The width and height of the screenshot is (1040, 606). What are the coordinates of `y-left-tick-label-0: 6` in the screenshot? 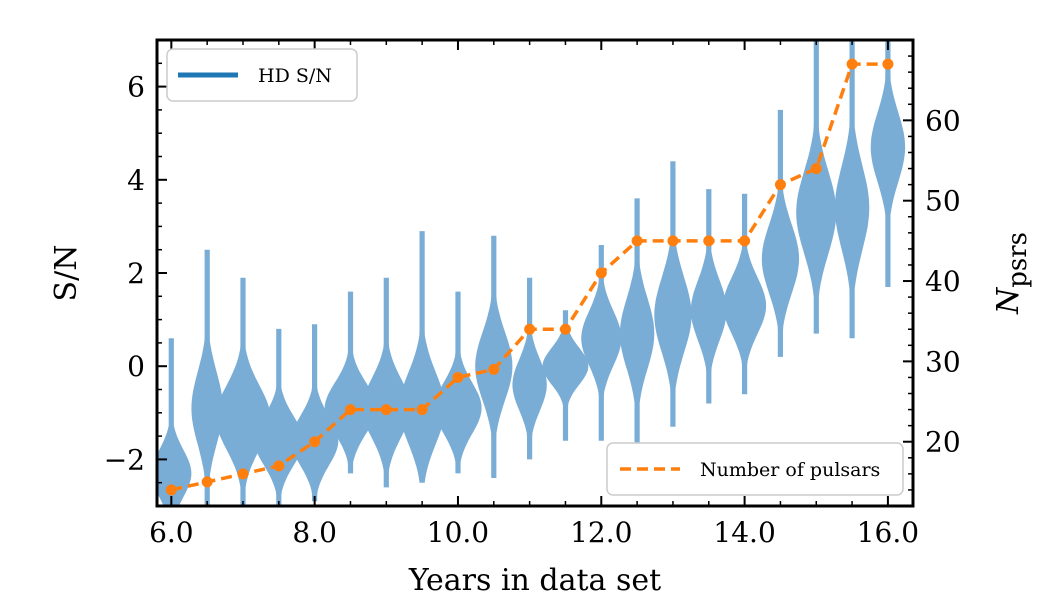 It's located at (136, 87).